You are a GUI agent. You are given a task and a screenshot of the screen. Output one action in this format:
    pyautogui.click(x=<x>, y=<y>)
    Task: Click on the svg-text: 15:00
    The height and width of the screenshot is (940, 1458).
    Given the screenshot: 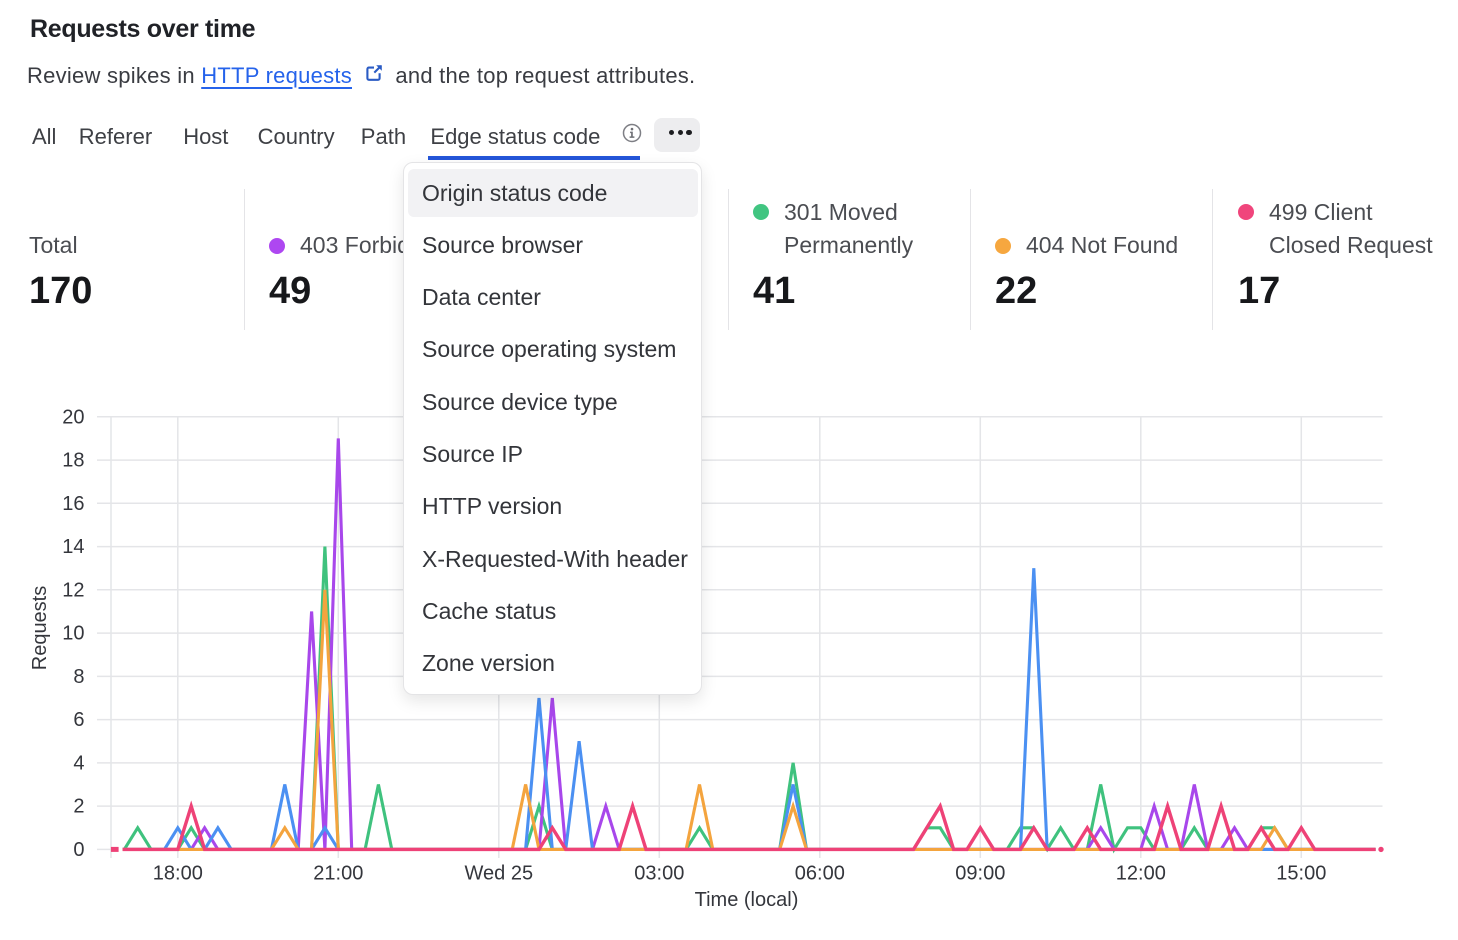 What is the action you would take?
    pyautogui.click(x=1301, y=874)
    